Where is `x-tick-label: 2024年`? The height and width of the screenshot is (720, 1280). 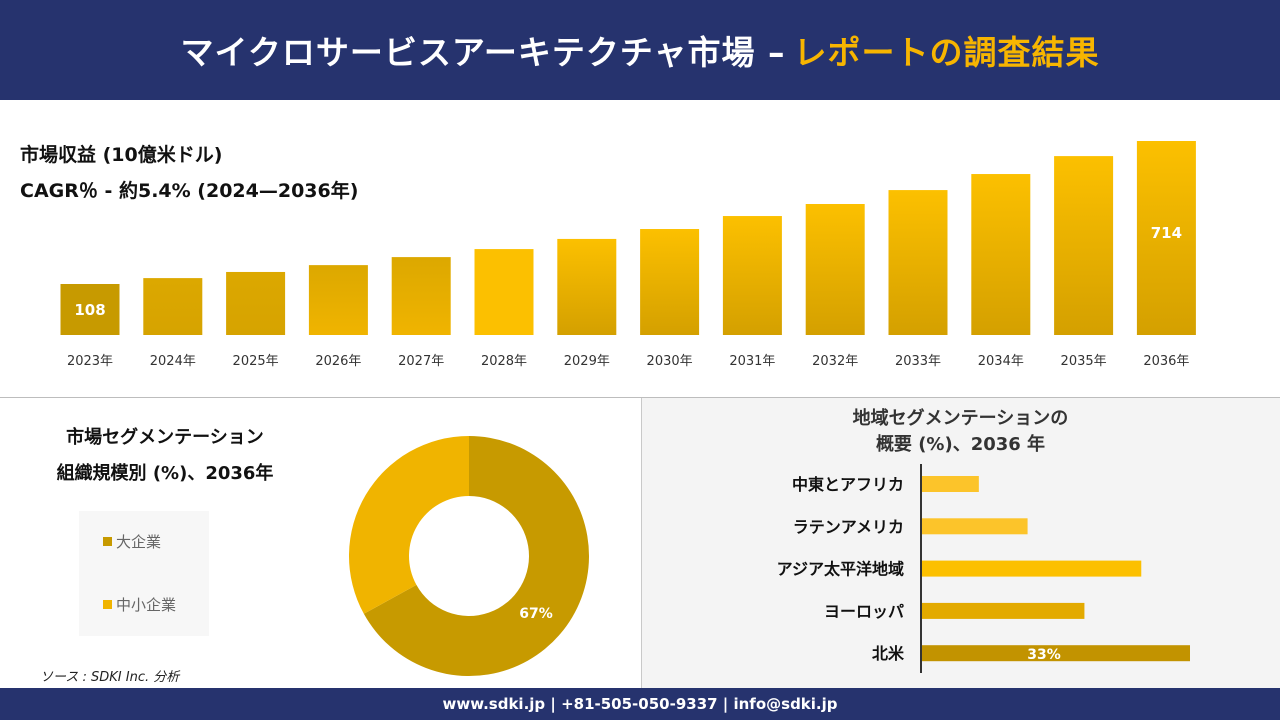 x-tick-label: 2024年 is located at coordinates (173, 361).